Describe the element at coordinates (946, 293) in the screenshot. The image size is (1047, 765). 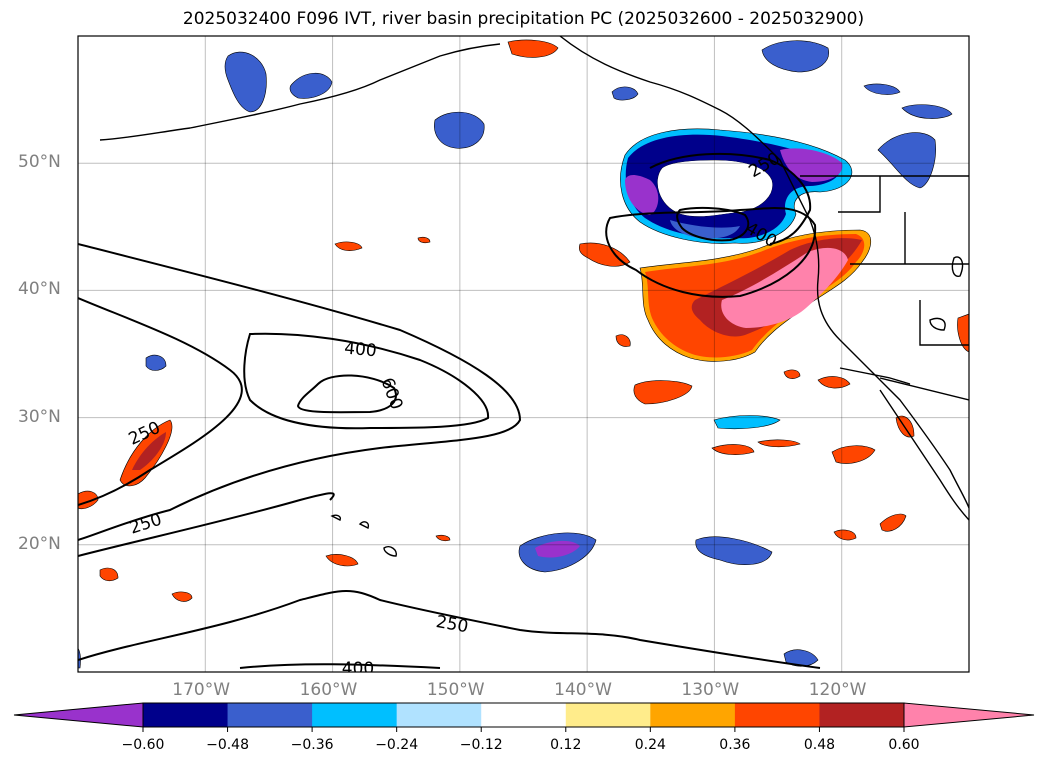
I see `seattle-region` at that location.